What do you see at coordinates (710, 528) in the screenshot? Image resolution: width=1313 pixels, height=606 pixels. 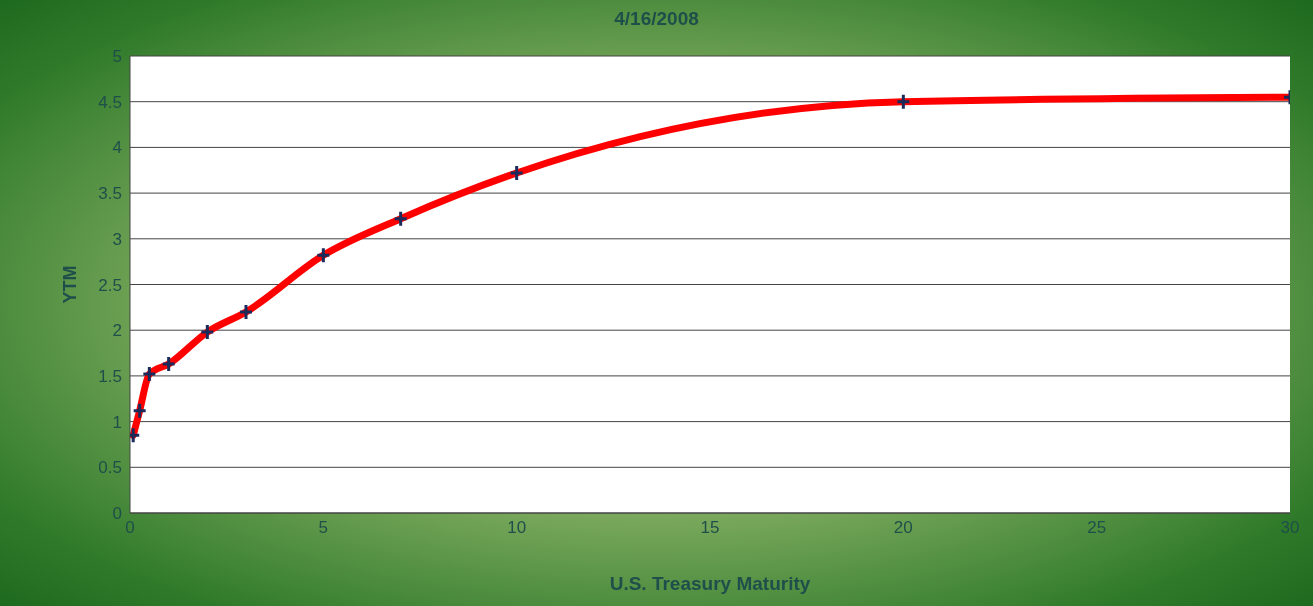 I see `x-tick-label: 15` at bounding box center [710, 528].